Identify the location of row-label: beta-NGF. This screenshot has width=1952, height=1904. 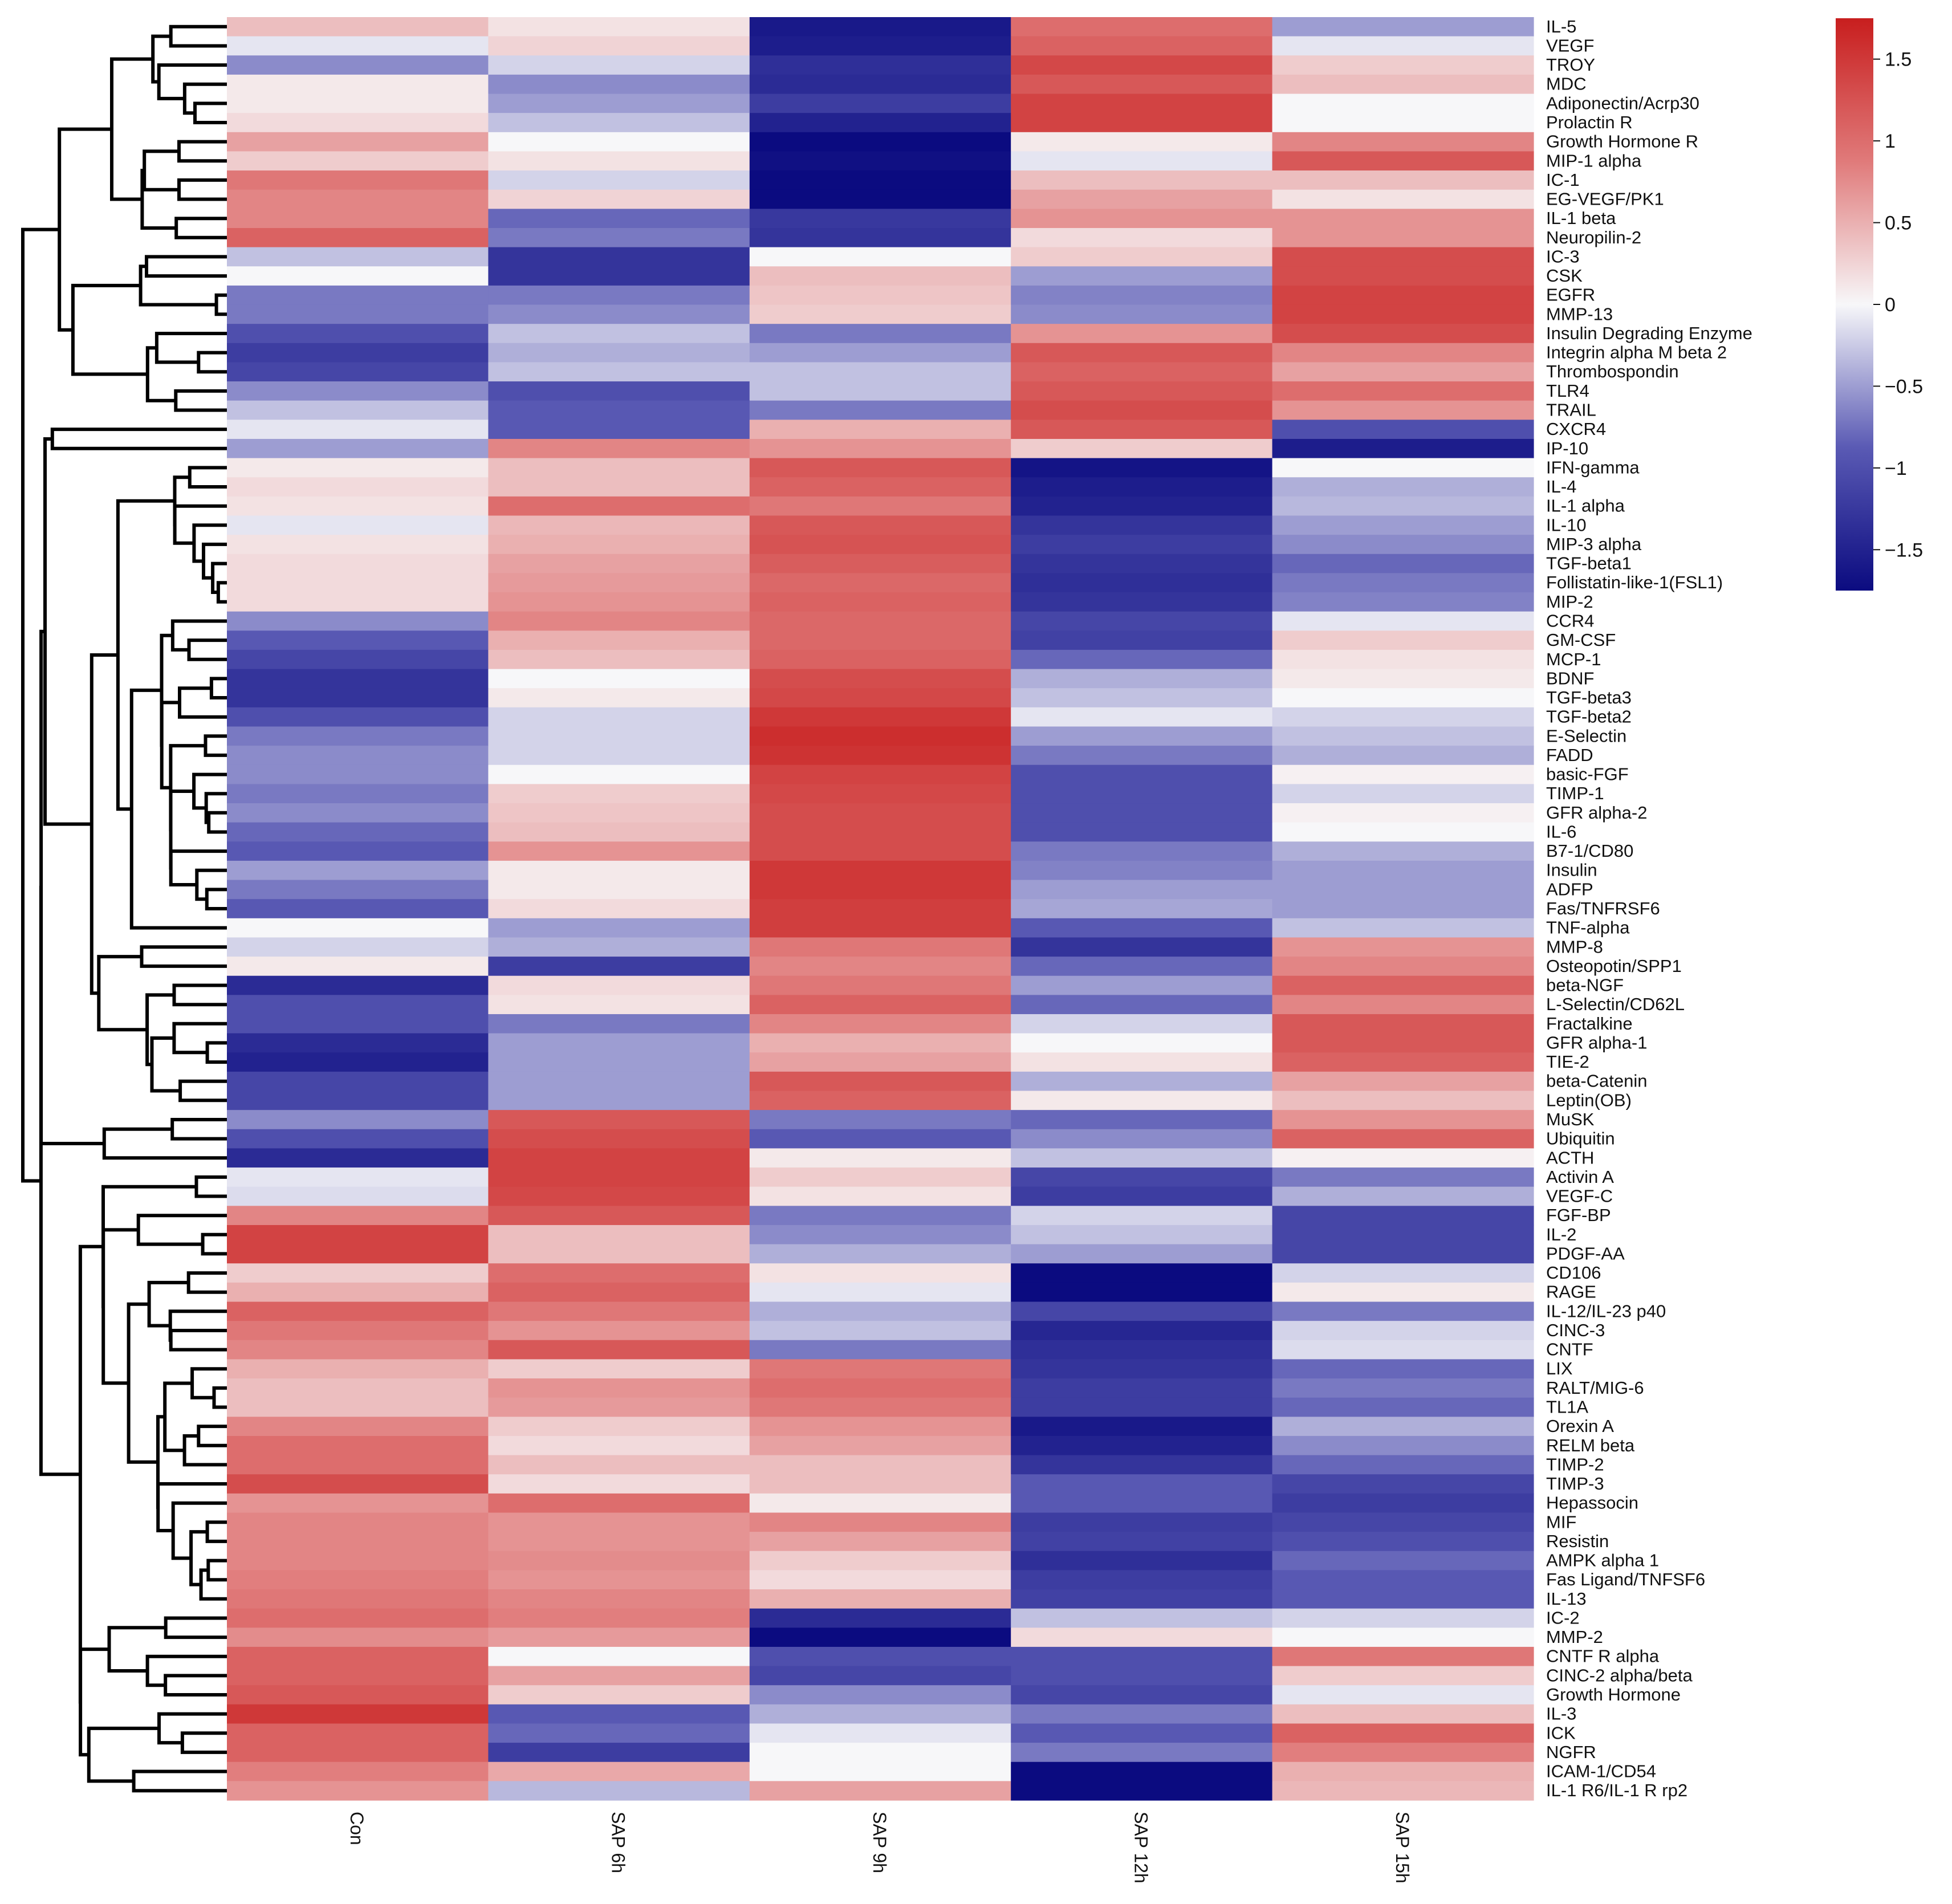
(1585, 985).